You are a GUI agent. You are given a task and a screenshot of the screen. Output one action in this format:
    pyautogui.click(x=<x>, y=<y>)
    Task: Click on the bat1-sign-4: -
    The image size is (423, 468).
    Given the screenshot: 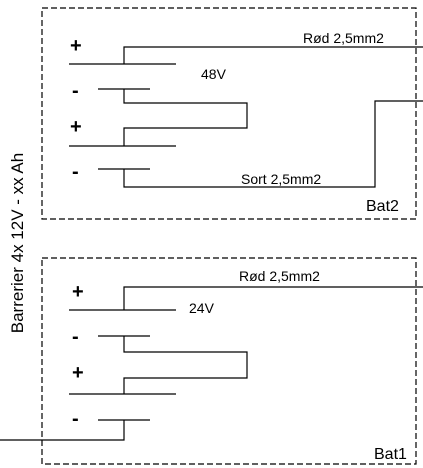 What is the action you would take?
    pyautogui.click(x=75, y=419)
    